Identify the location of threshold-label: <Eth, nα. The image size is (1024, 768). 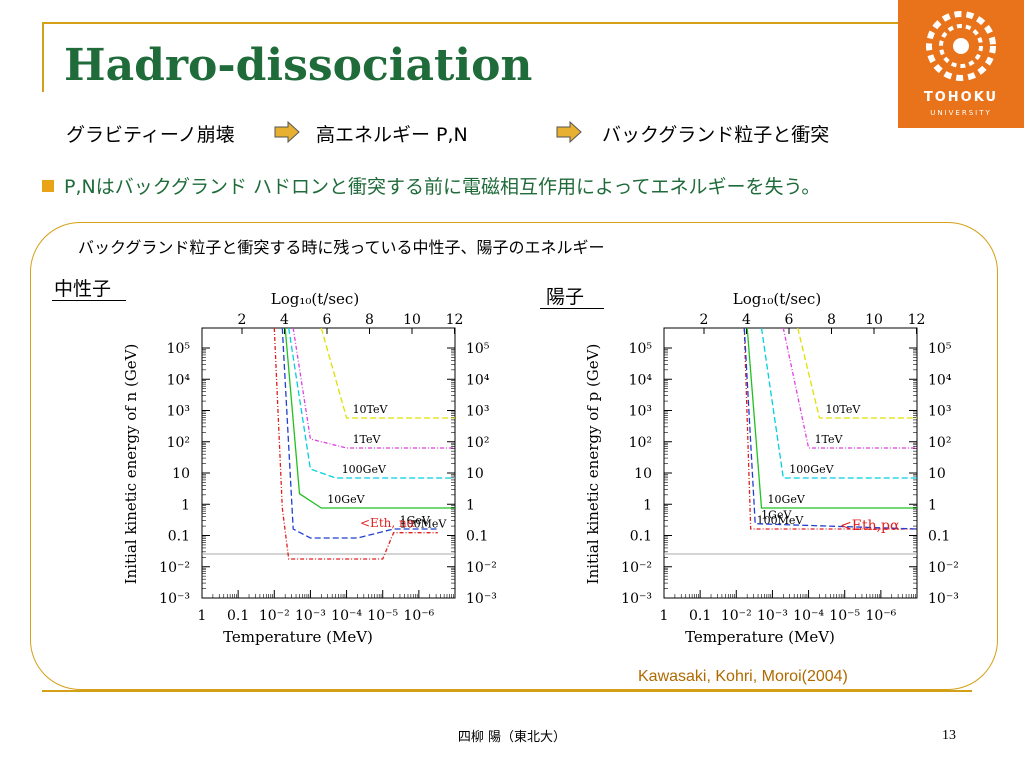
(387, 523).